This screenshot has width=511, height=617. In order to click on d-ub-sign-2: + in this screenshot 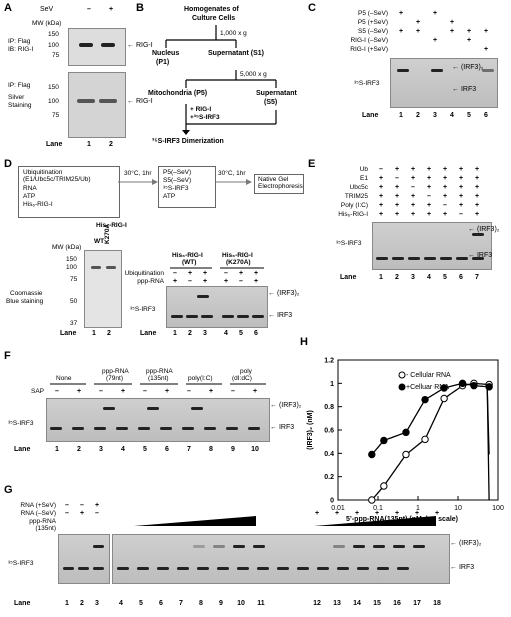, I will do `click(205, 273)`.